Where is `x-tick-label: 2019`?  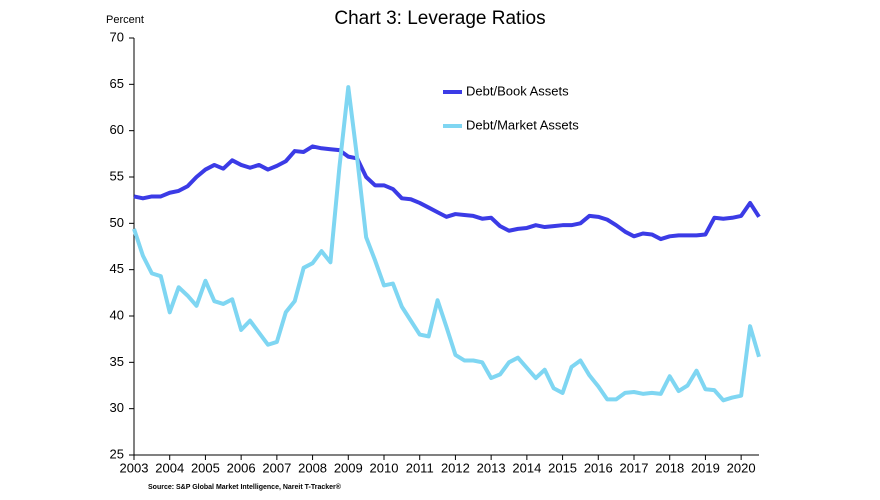
x-tick-label: 2019 is located at coordinates (705, 467).